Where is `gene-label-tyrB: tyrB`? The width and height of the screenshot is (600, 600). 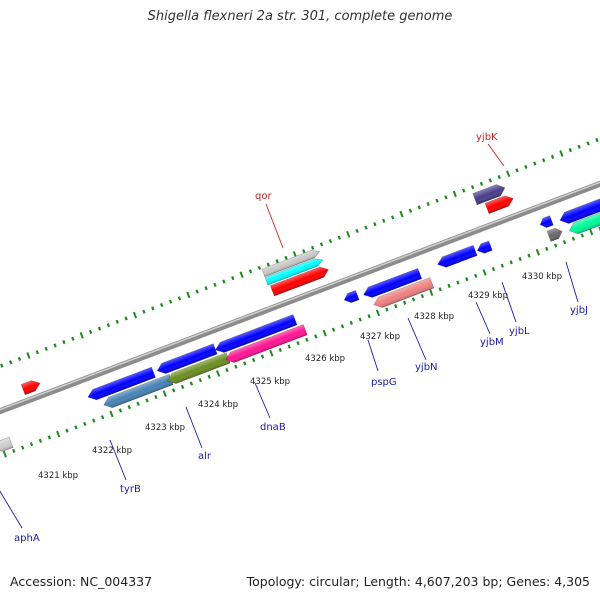
gene-label-tyrB: tyrB is located at coordinates (130, 489).